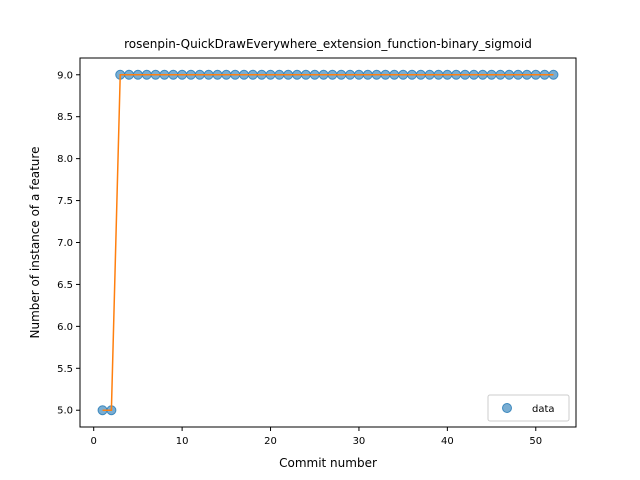 The image size is (640, 480). What do you see at coordinates (65, 201) in the screenshot?
I see `y-tick-label: 7.5` at bounding box center [65, 201].